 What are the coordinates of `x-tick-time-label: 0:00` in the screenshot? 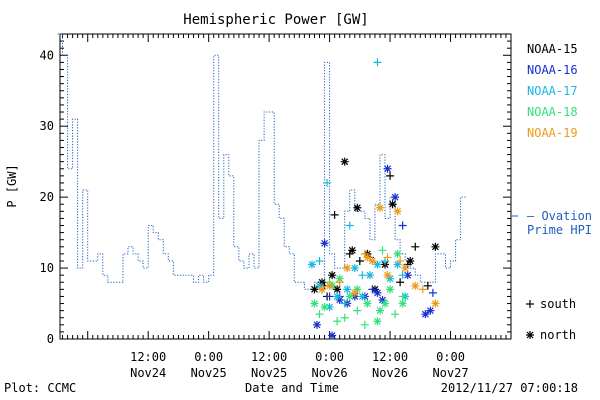 It's located at (208, 357).